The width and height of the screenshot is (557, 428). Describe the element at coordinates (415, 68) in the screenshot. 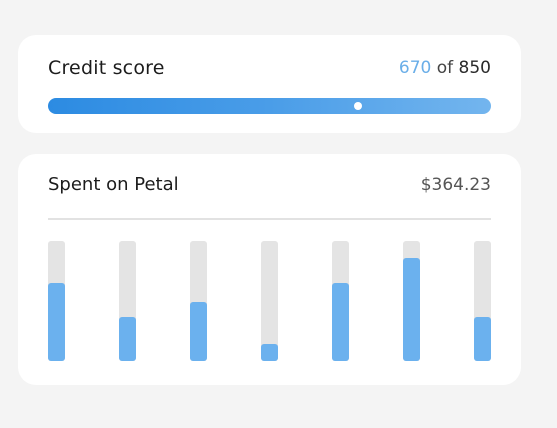

I see `credit-score-number: 670` at that location.